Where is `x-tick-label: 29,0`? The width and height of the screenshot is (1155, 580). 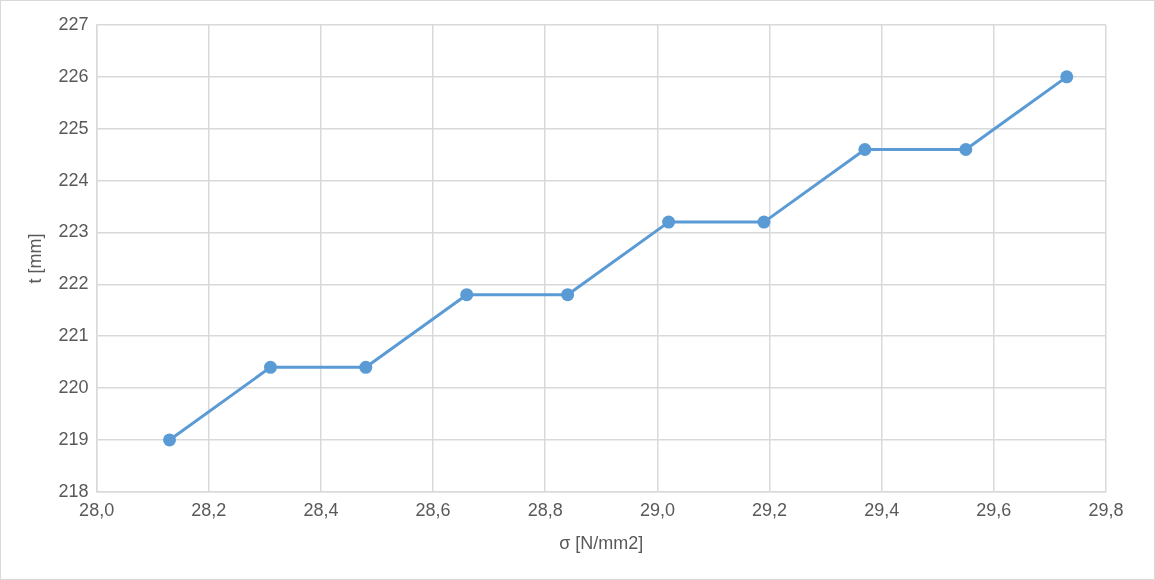 x-tick-label: 29,0 is located at coordinates (657, 509).